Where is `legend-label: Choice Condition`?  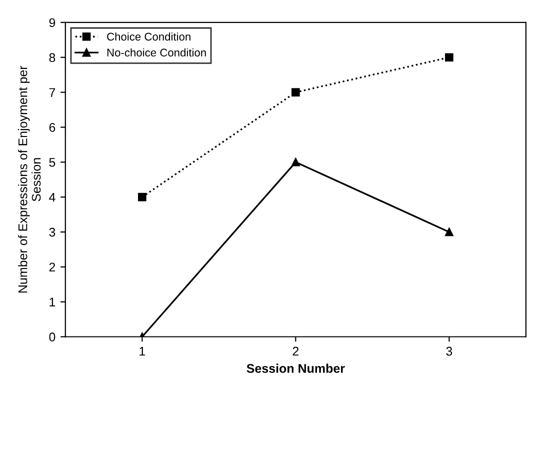 legend-label: Choice Condition is located at coordinates (148, 36).